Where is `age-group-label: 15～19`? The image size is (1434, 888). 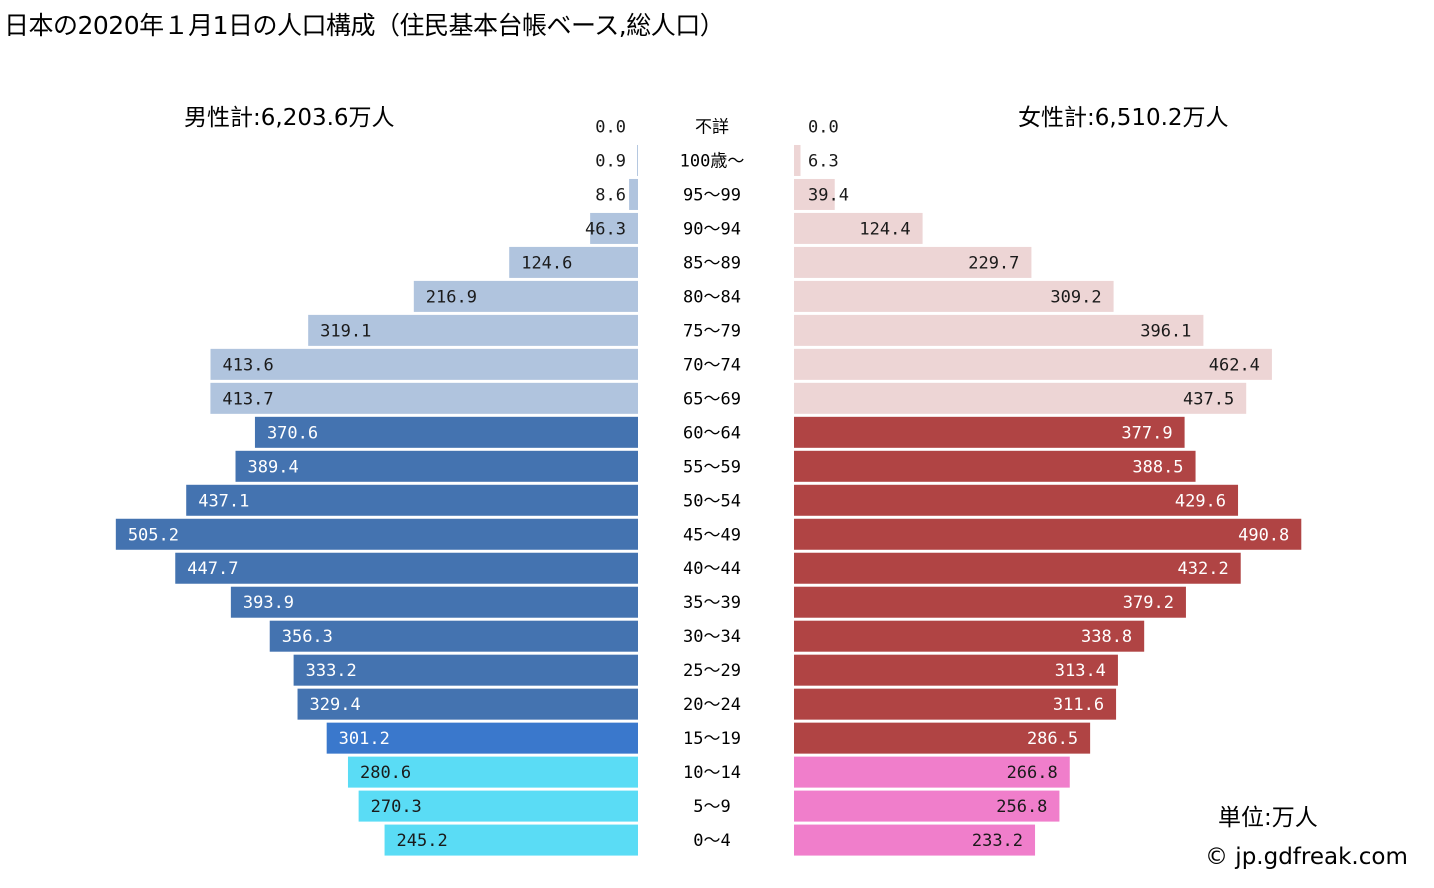 age-group-label: 15～19 is located at coordinates (712, 739).